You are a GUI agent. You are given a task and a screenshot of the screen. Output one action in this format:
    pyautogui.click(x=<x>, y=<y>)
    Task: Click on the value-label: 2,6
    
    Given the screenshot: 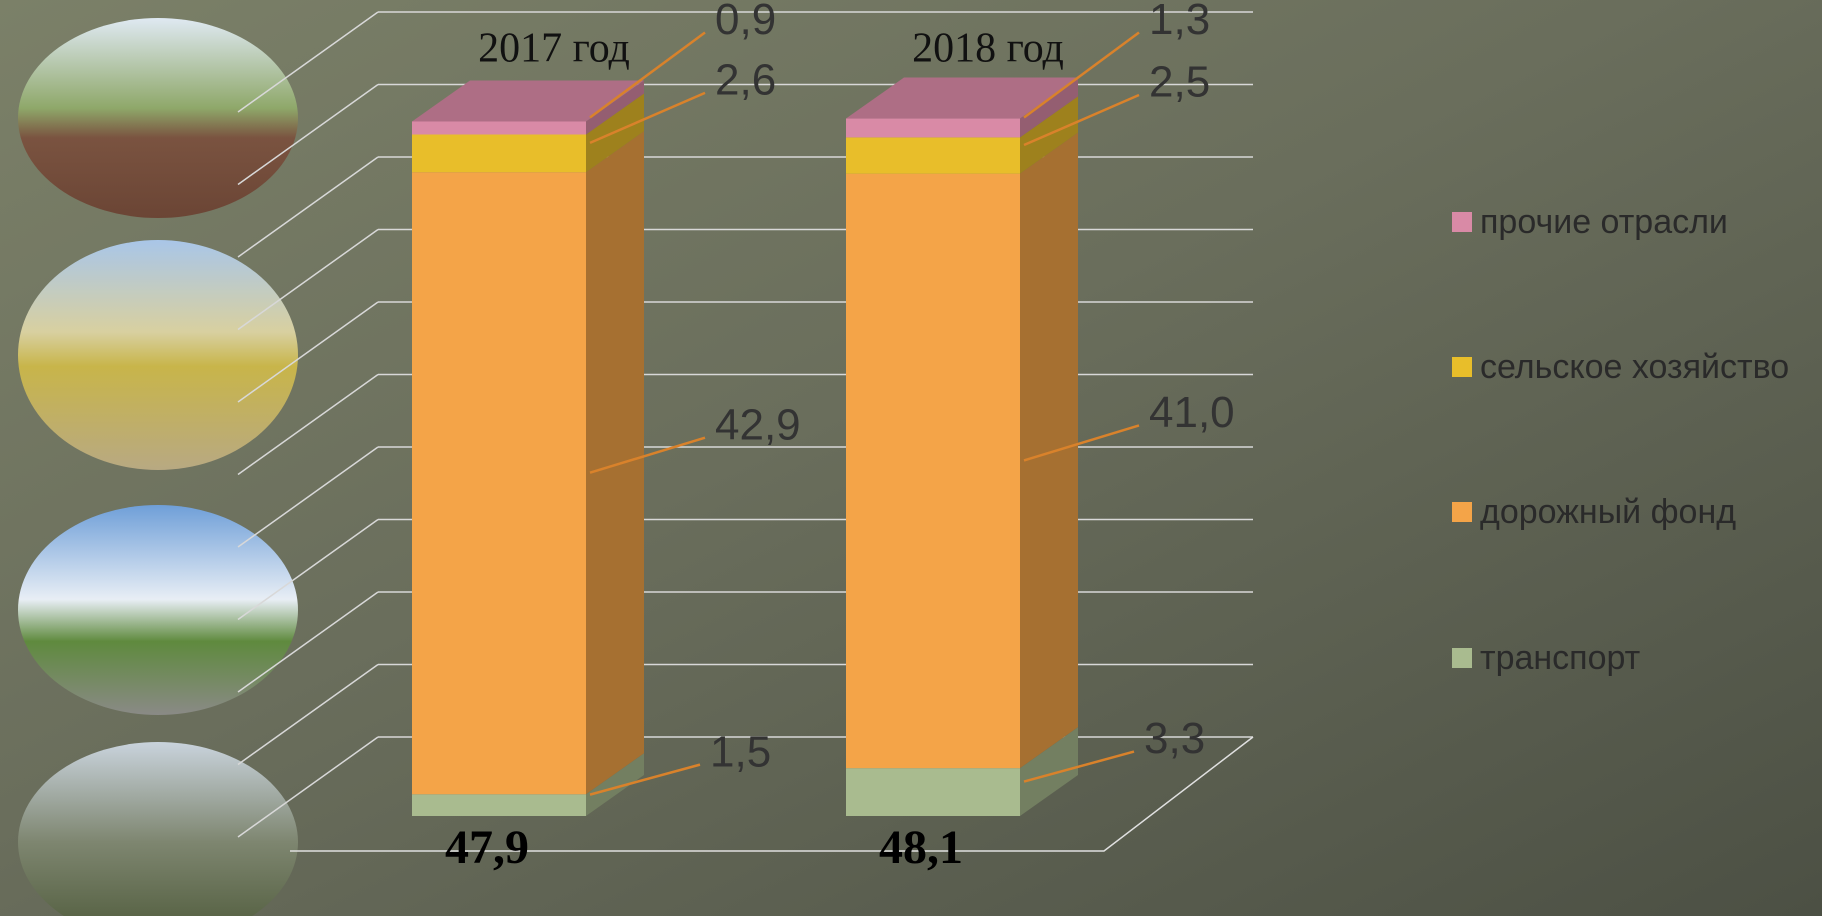 What is the action you would take?
    pyautogui.click(x=745, y=79)
    